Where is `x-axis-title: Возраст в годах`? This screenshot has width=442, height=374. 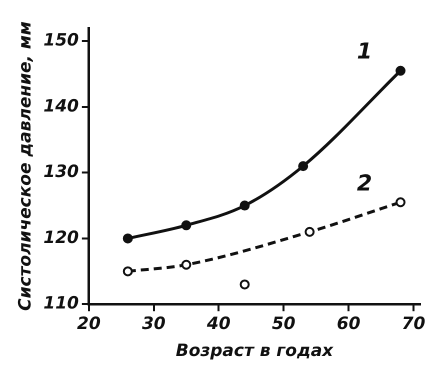 x-axis-title: Возраст в годах is located at coordinates (255, 351).